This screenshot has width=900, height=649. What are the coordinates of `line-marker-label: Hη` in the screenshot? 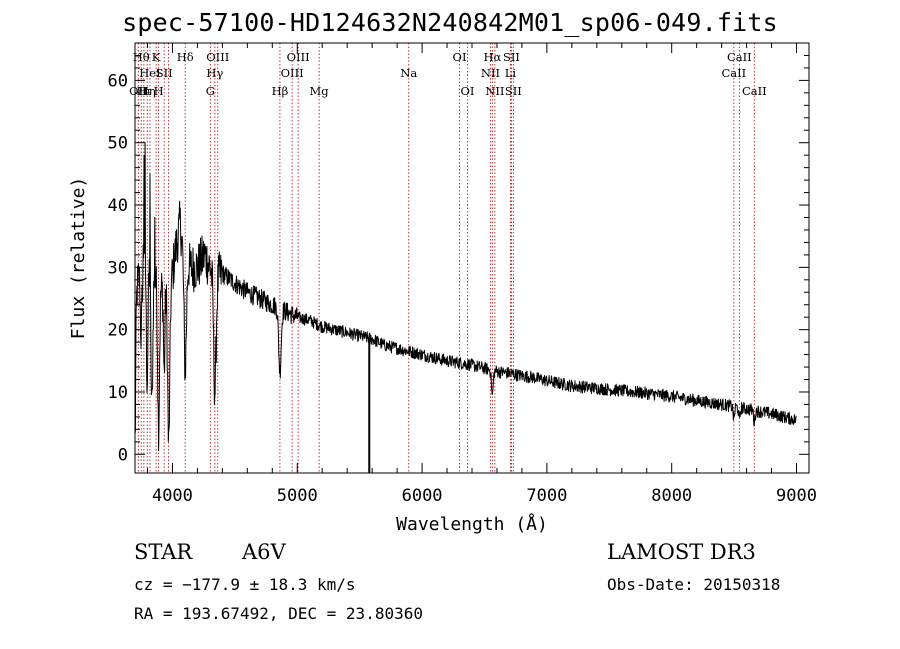 It's located at (147, 91).